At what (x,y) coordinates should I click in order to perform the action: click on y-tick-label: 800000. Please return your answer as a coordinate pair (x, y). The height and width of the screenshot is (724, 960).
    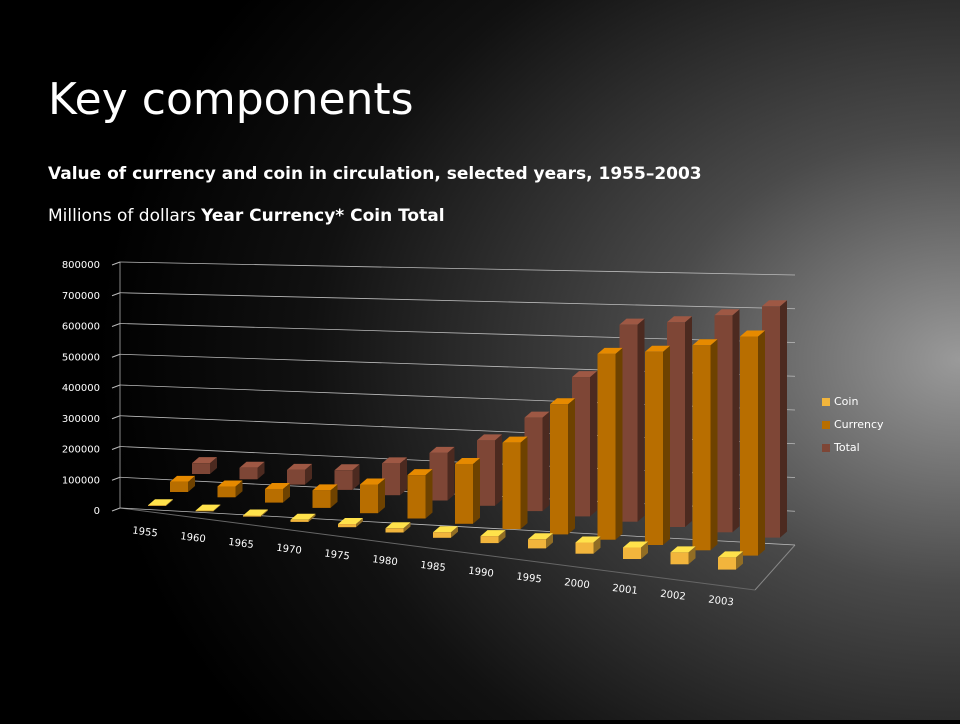
    Looking at the image, I should click on (81, 265).